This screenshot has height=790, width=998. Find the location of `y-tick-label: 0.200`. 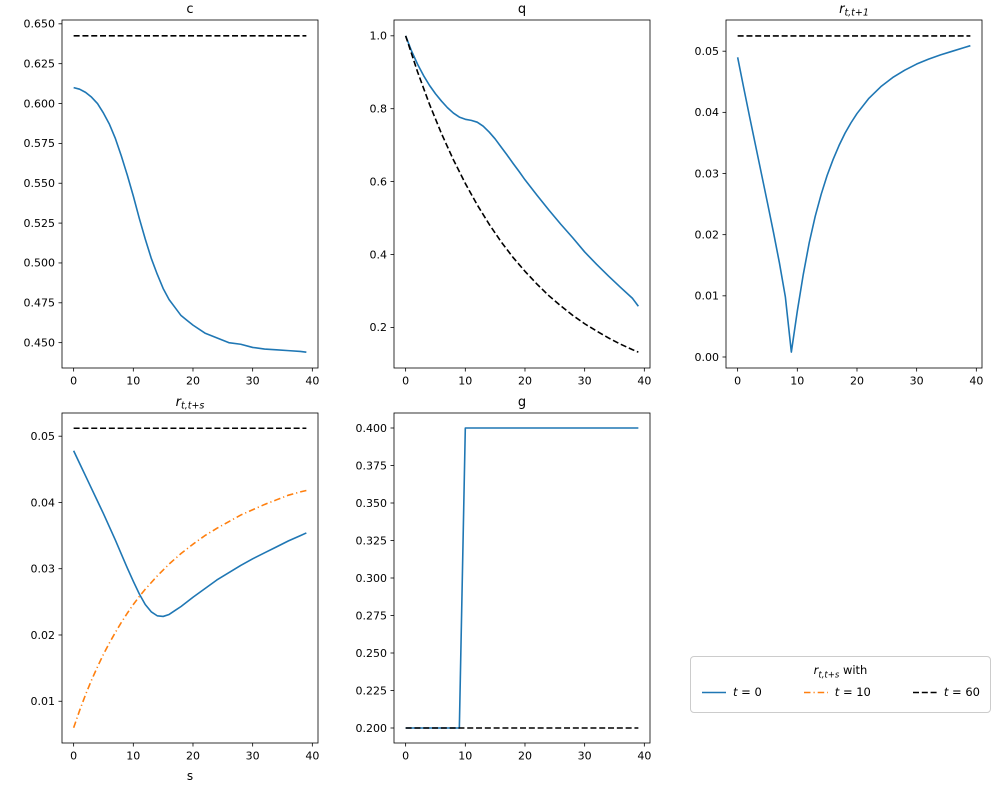

y-tick-label: 0.200 is located at coordinates (372, 728).